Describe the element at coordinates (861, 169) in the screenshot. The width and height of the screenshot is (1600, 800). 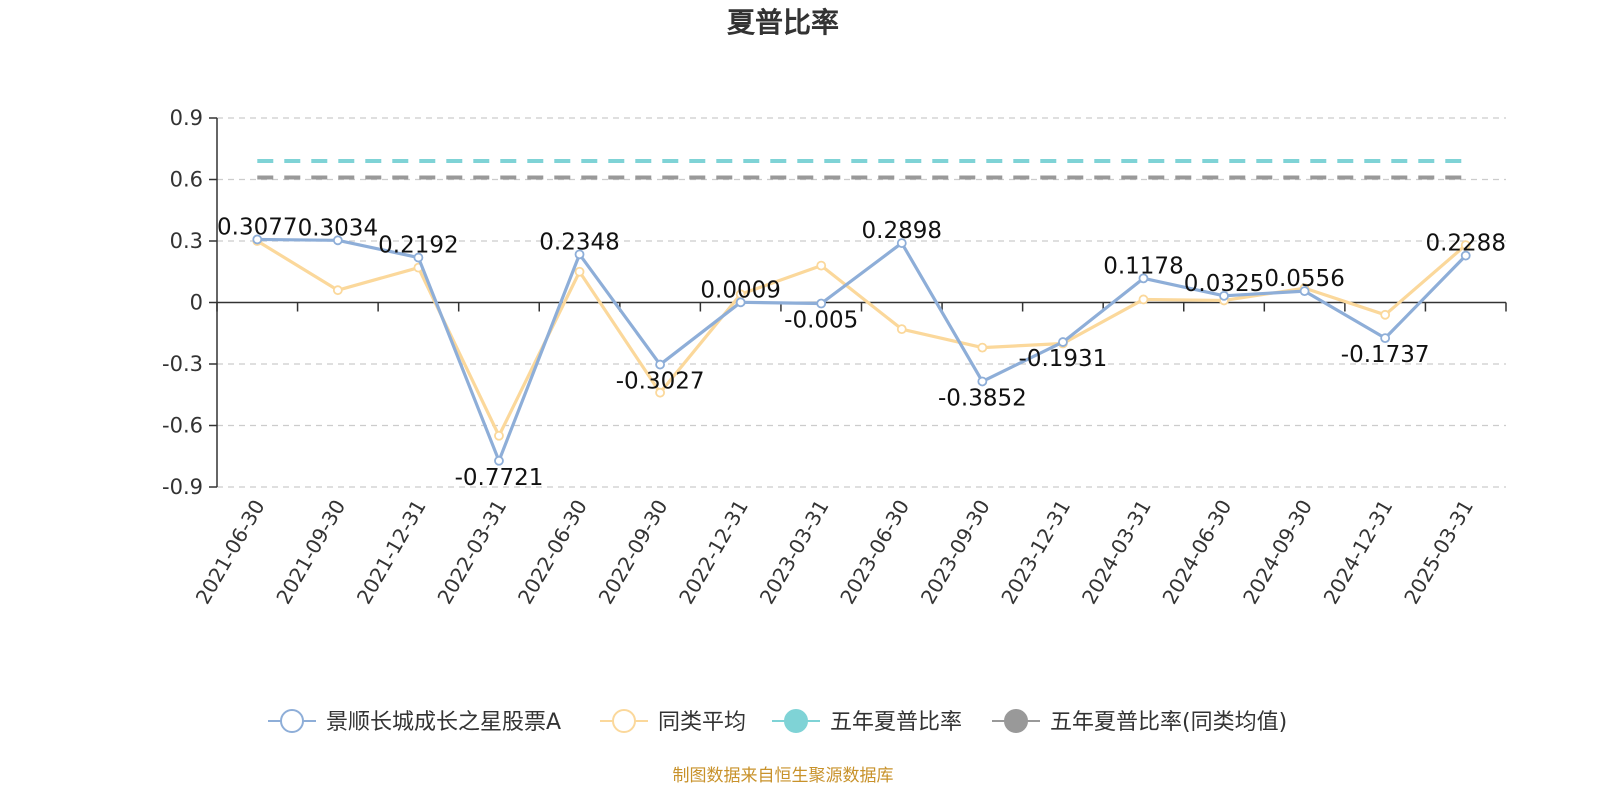
I see `reference-lines` at that location.